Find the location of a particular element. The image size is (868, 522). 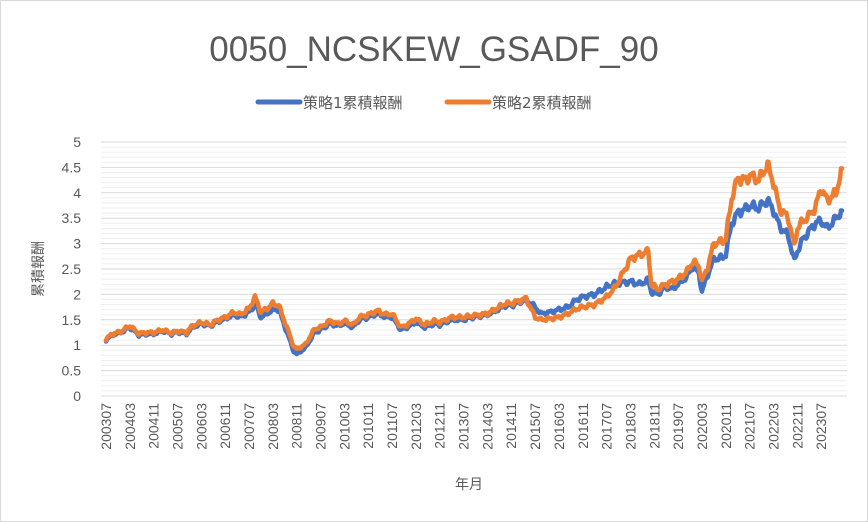

x-tick-label: 200307 is located at coordinates (106, 426).